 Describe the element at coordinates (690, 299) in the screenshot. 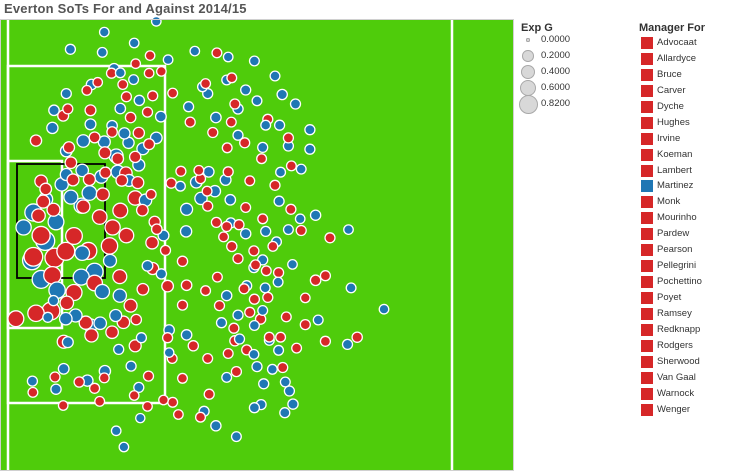

I see `color-legend-item: Poyet` at that location.